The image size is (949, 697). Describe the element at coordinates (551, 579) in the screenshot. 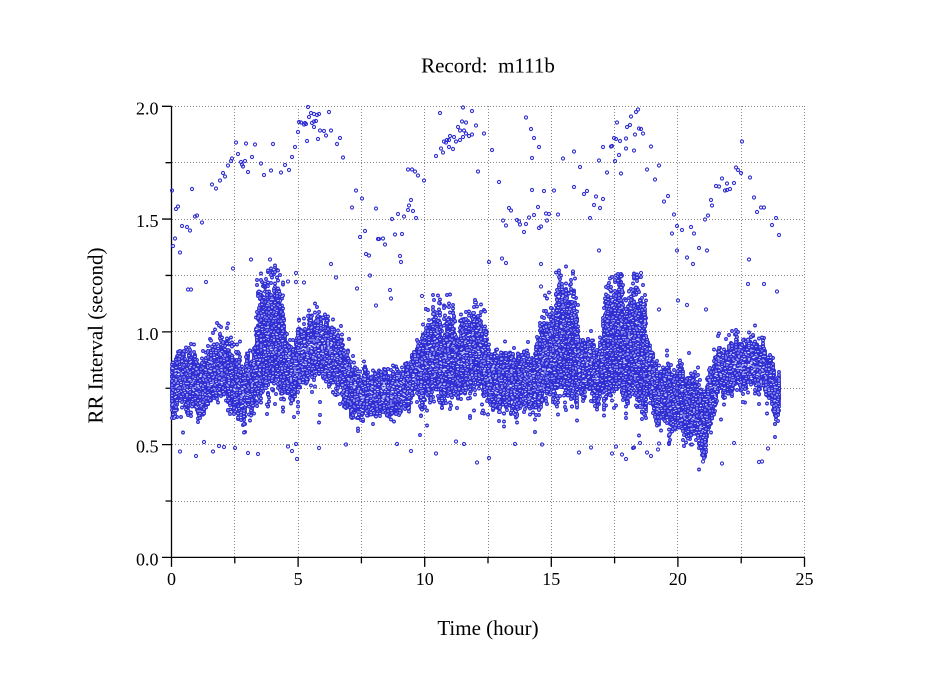

I see `svg-text: 15` at that location.